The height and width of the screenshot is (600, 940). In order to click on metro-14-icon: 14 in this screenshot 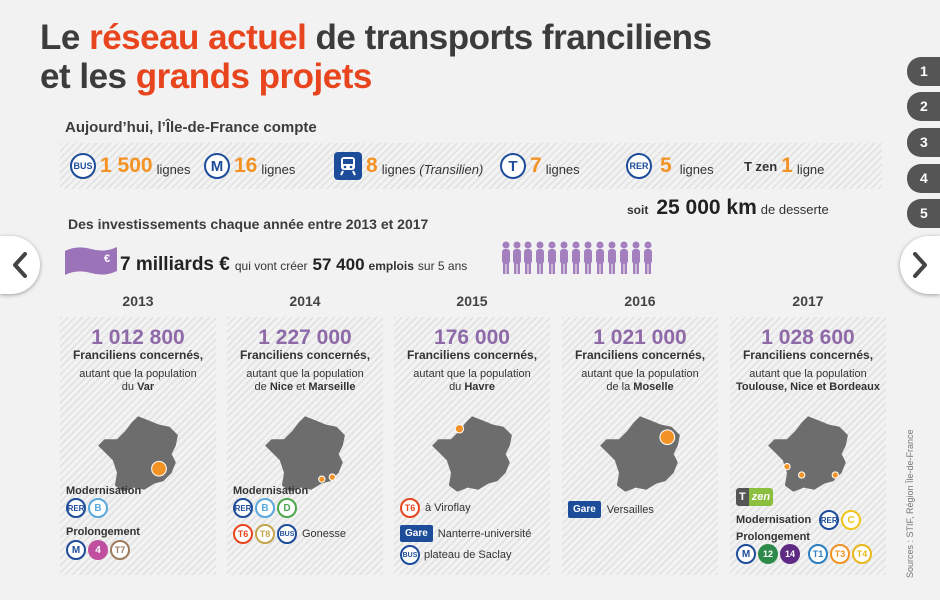, I will do `click(790, 554)`.